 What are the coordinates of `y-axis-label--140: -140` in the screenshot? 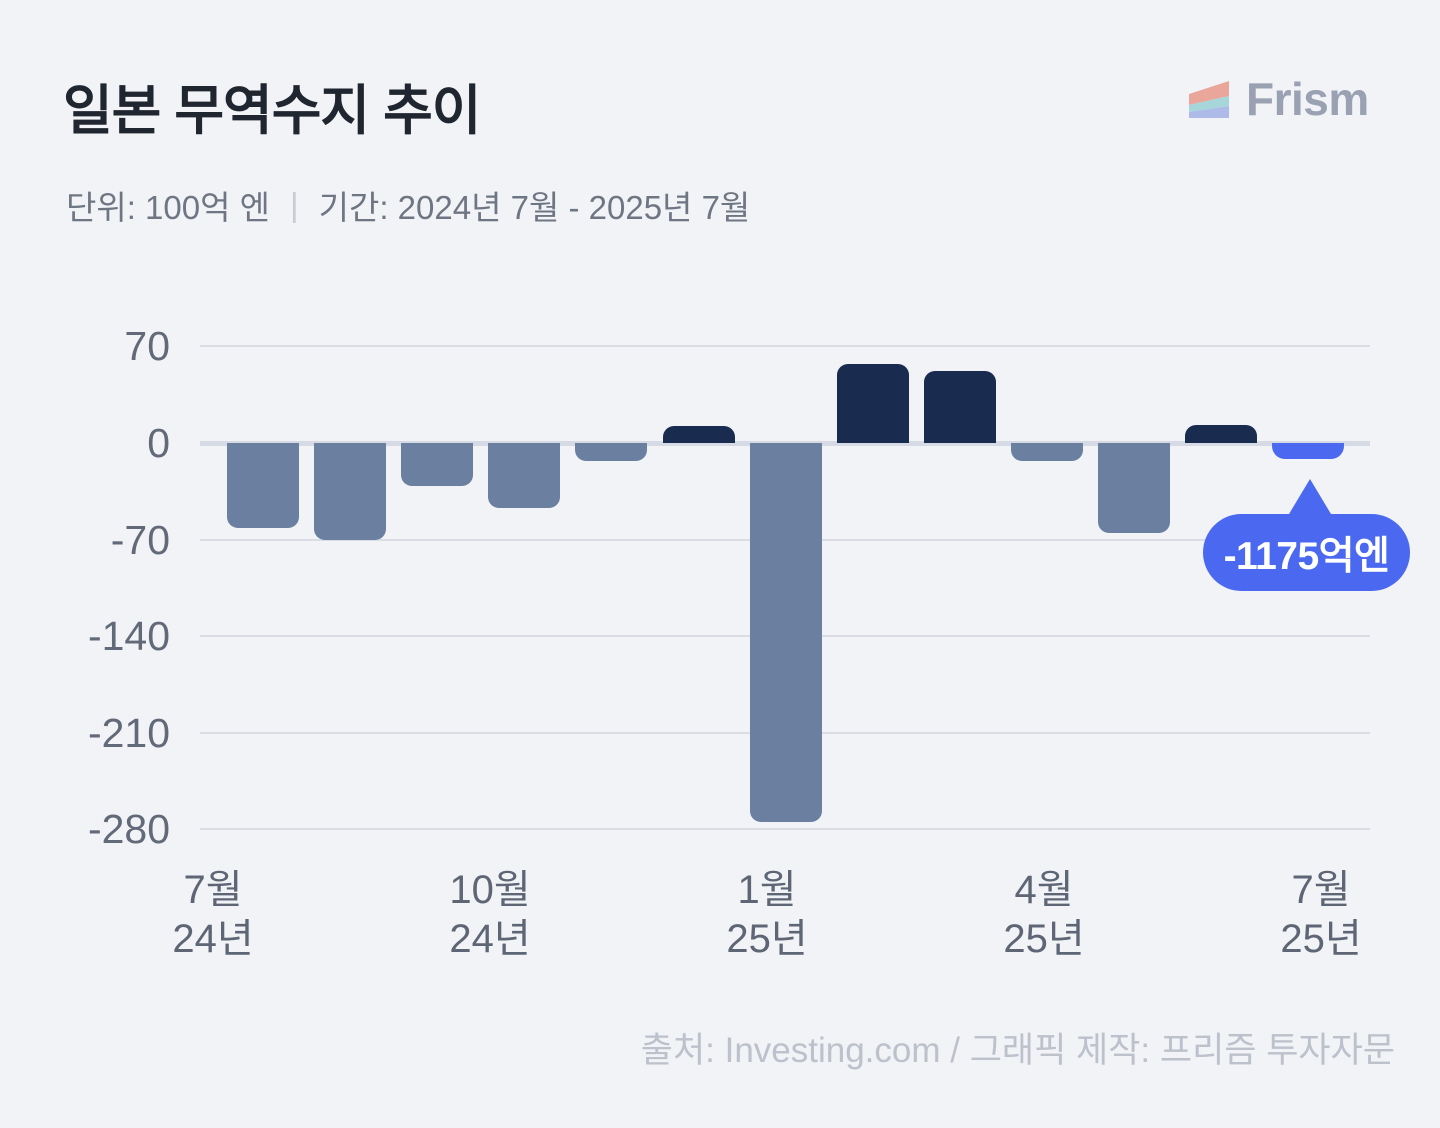 It's located at (128, 636).